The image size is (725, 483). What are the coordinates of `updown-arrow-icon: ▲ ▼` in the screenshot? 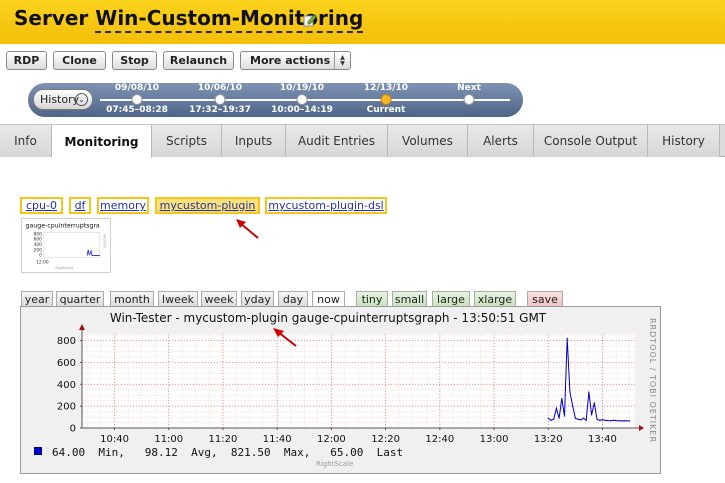 It's located at (342, 60).